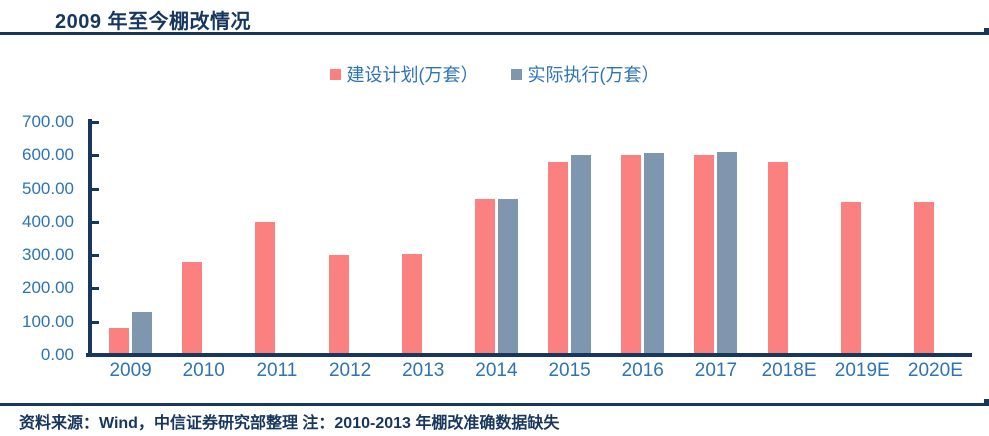 This screenshot has height=436, width=989. I want to click on legend-item-plan: 建设计划(万套）, so click(404, 74).